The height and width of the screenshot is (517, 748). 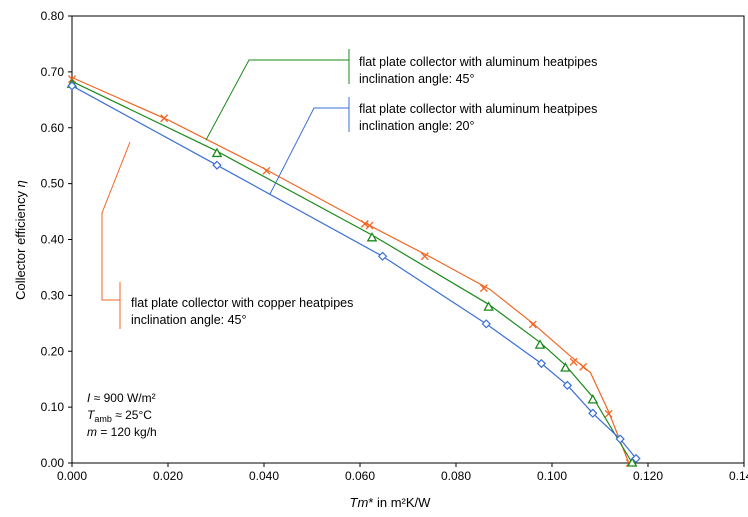 I want to click on x-axis-label: Tm* in m²K/W, so click(x=391, y=502).